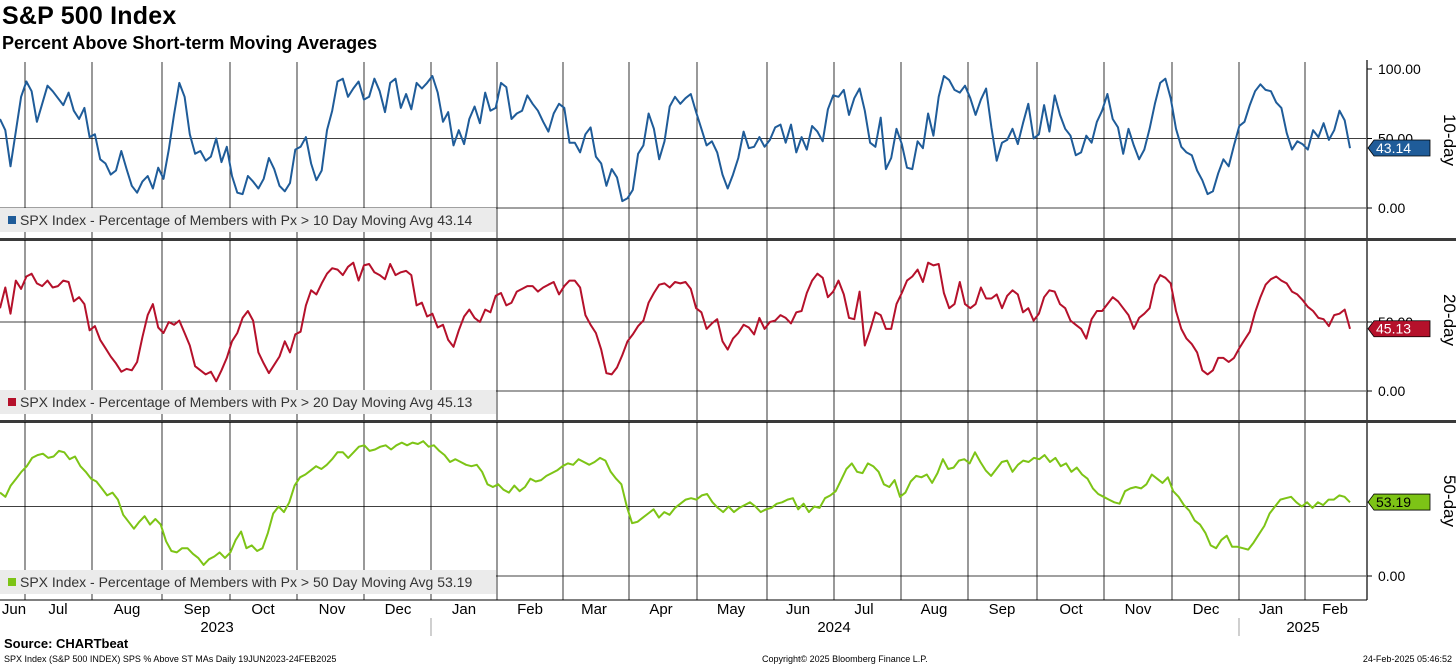 The image size is (1456, 665). Describe the element at coordinates (89, 16) in the screenshot. I see `chart-title: S&P 500 Index` at that location.